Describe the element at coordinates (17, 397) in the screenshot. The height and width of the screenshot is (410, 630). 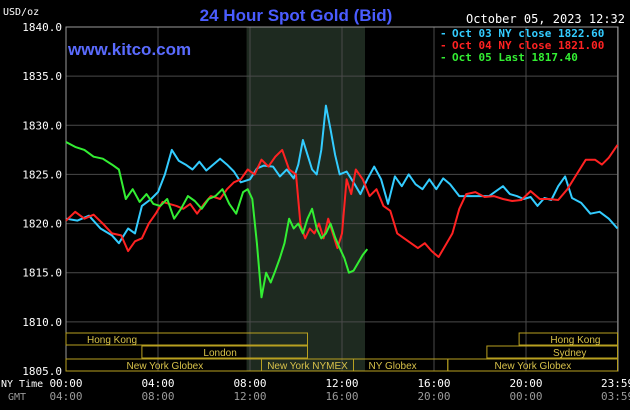
I see `gmt-axis-label: GMT` at that location.